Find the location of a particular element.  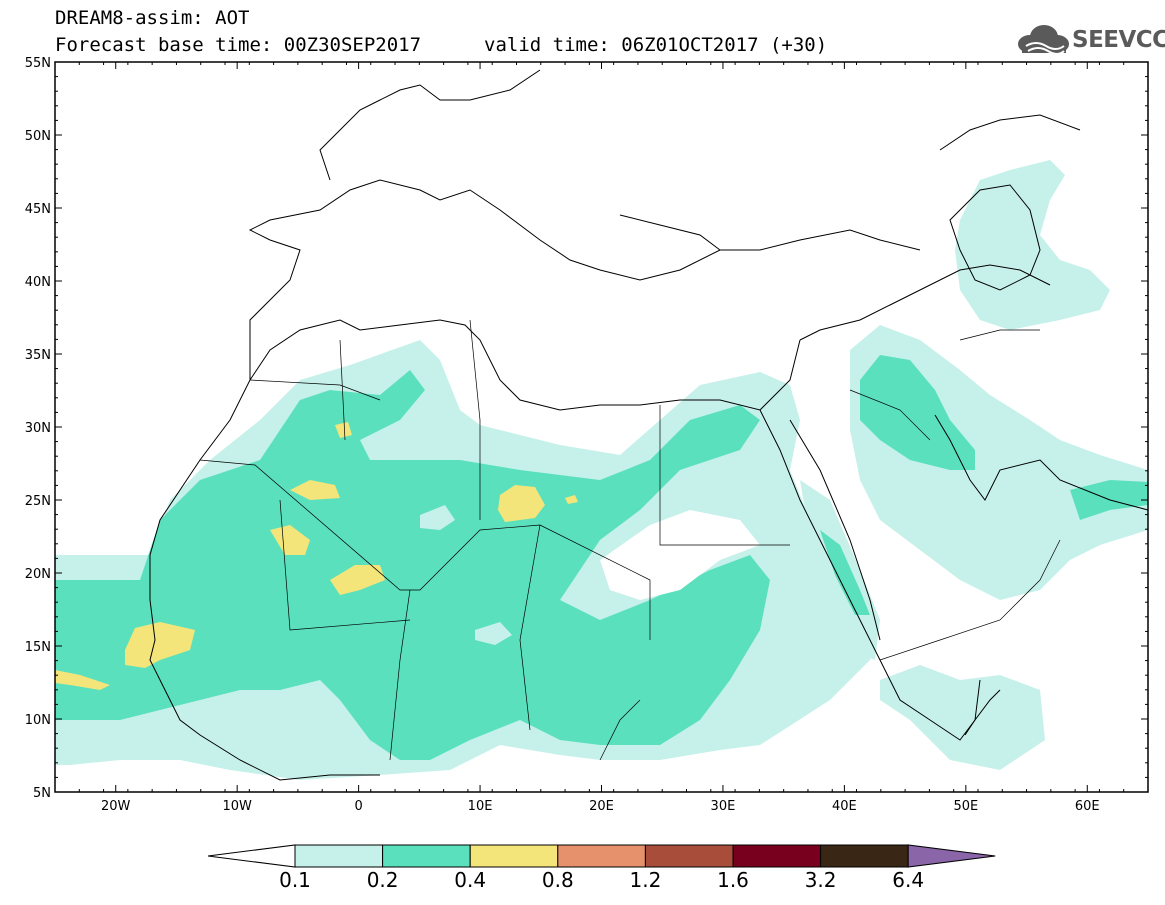

lat-label: 40N is located at coordinates (38, 282).